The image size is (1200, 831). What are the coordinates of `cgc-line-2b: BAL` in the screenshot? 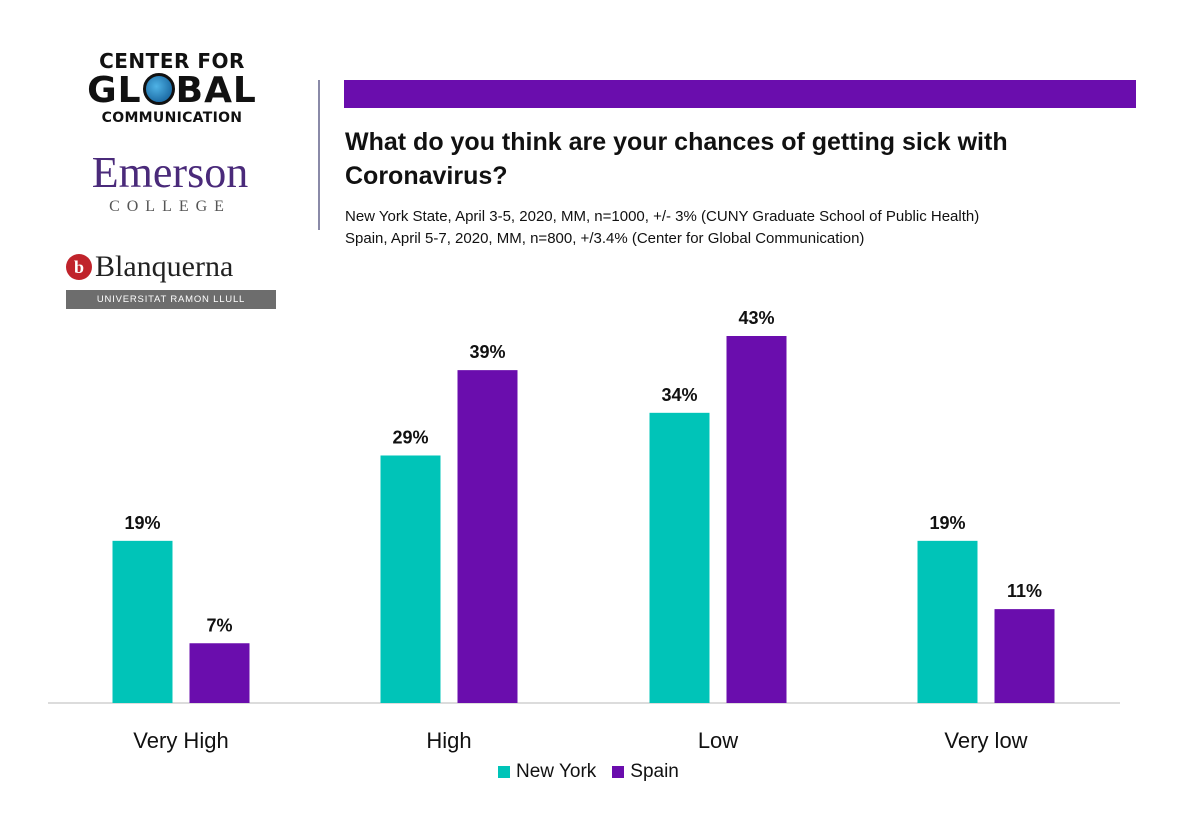 It's located at (216, 90).